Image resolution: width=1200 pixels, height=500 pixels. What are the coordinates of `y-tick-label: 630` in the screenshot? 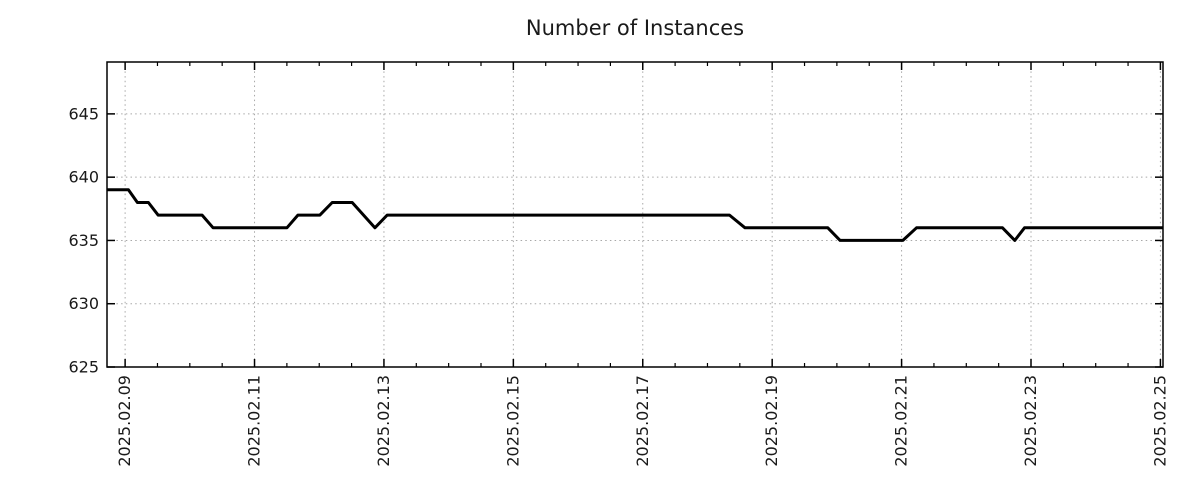 It's located at (83, 303).